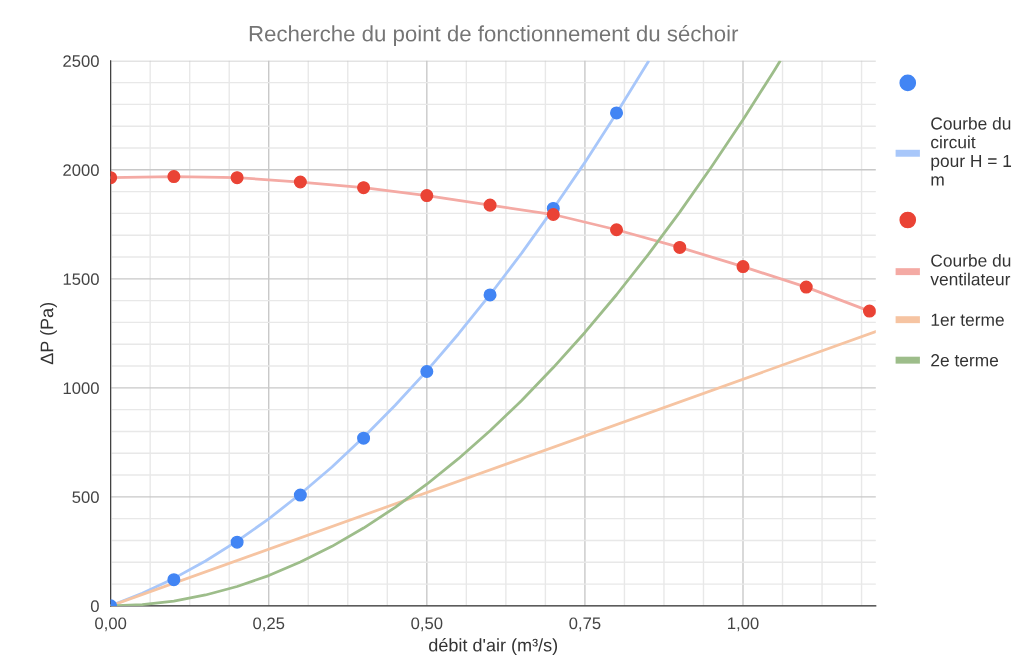  Describe the element at coordinates (743, 624) in the screenshot. I see `x-tick-label: 1,00` at that location.